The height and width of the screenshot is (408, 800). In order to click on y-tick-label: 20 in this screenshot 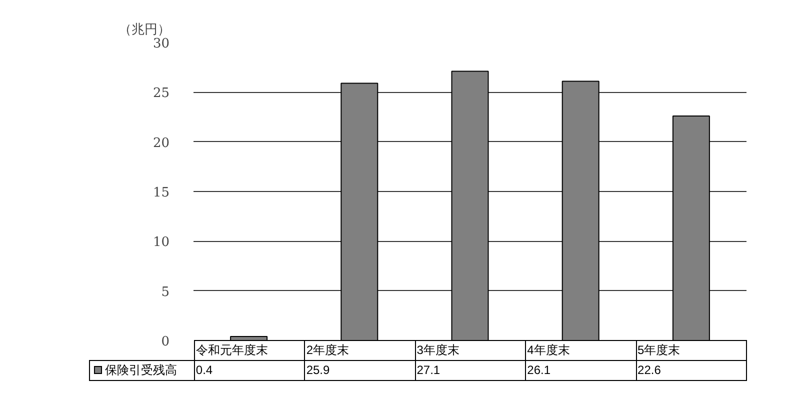, I will do `click(161, 143)`.